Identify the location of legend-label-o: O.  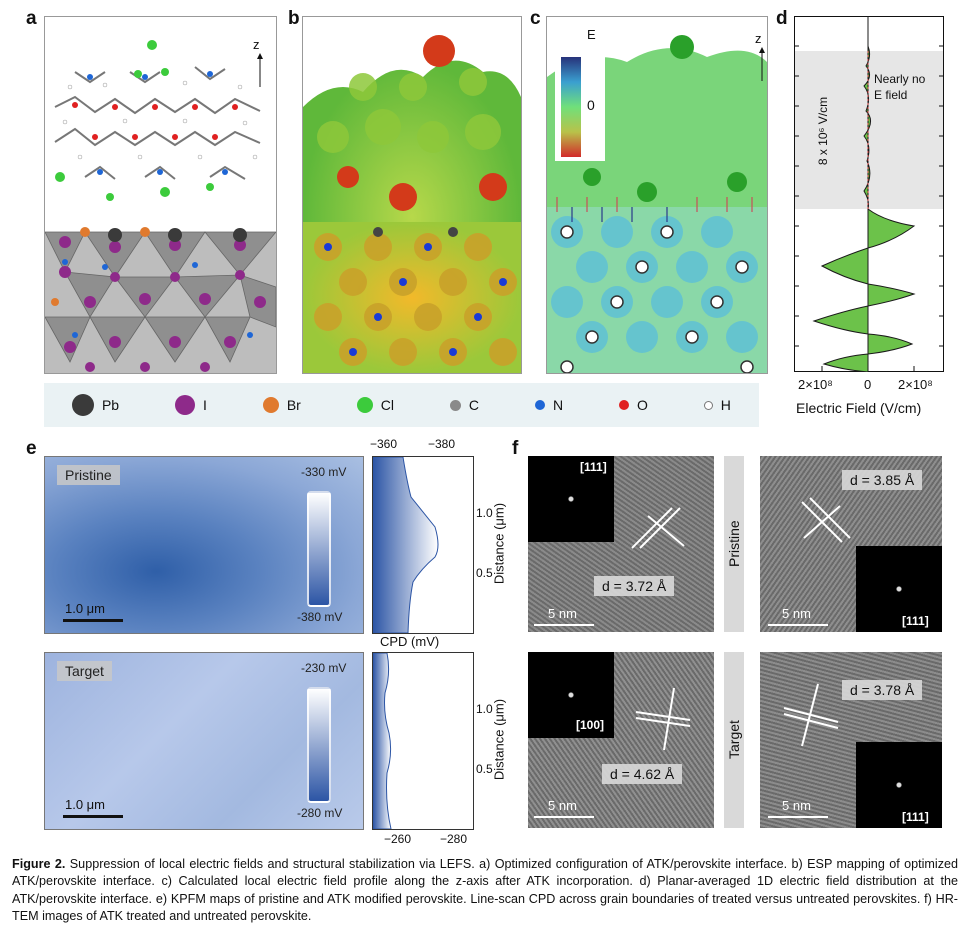
(642, 405).